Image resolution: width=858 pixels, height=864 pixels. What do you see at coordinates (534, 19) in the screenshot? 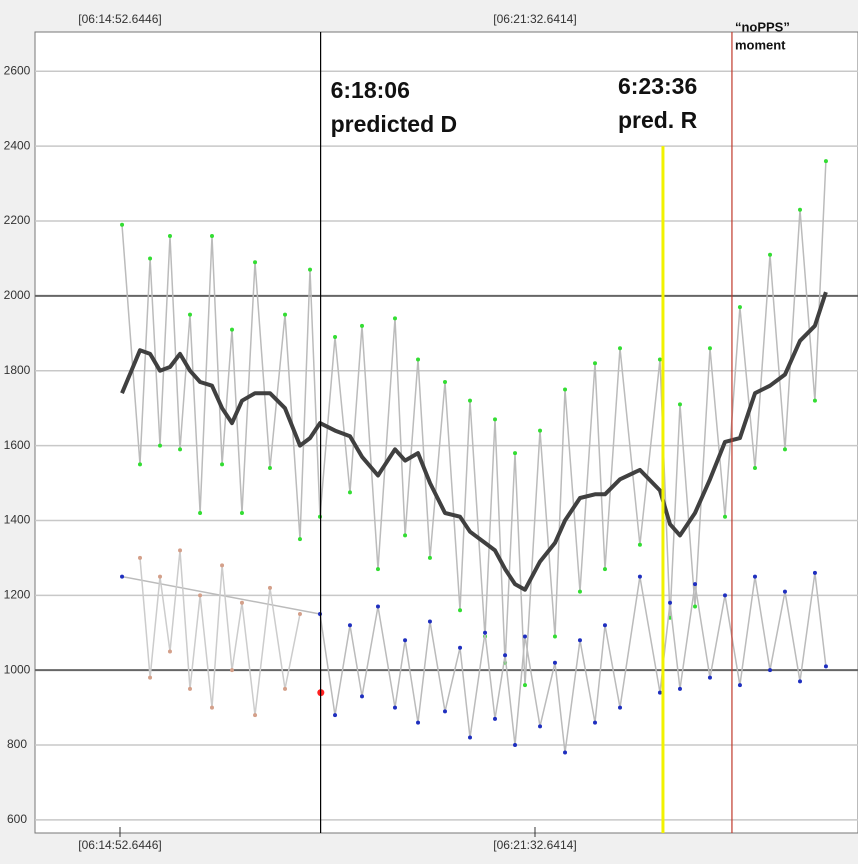
I see `x-tick-label-top: [06:21:32.6414]` at bounding box center [534, 19].